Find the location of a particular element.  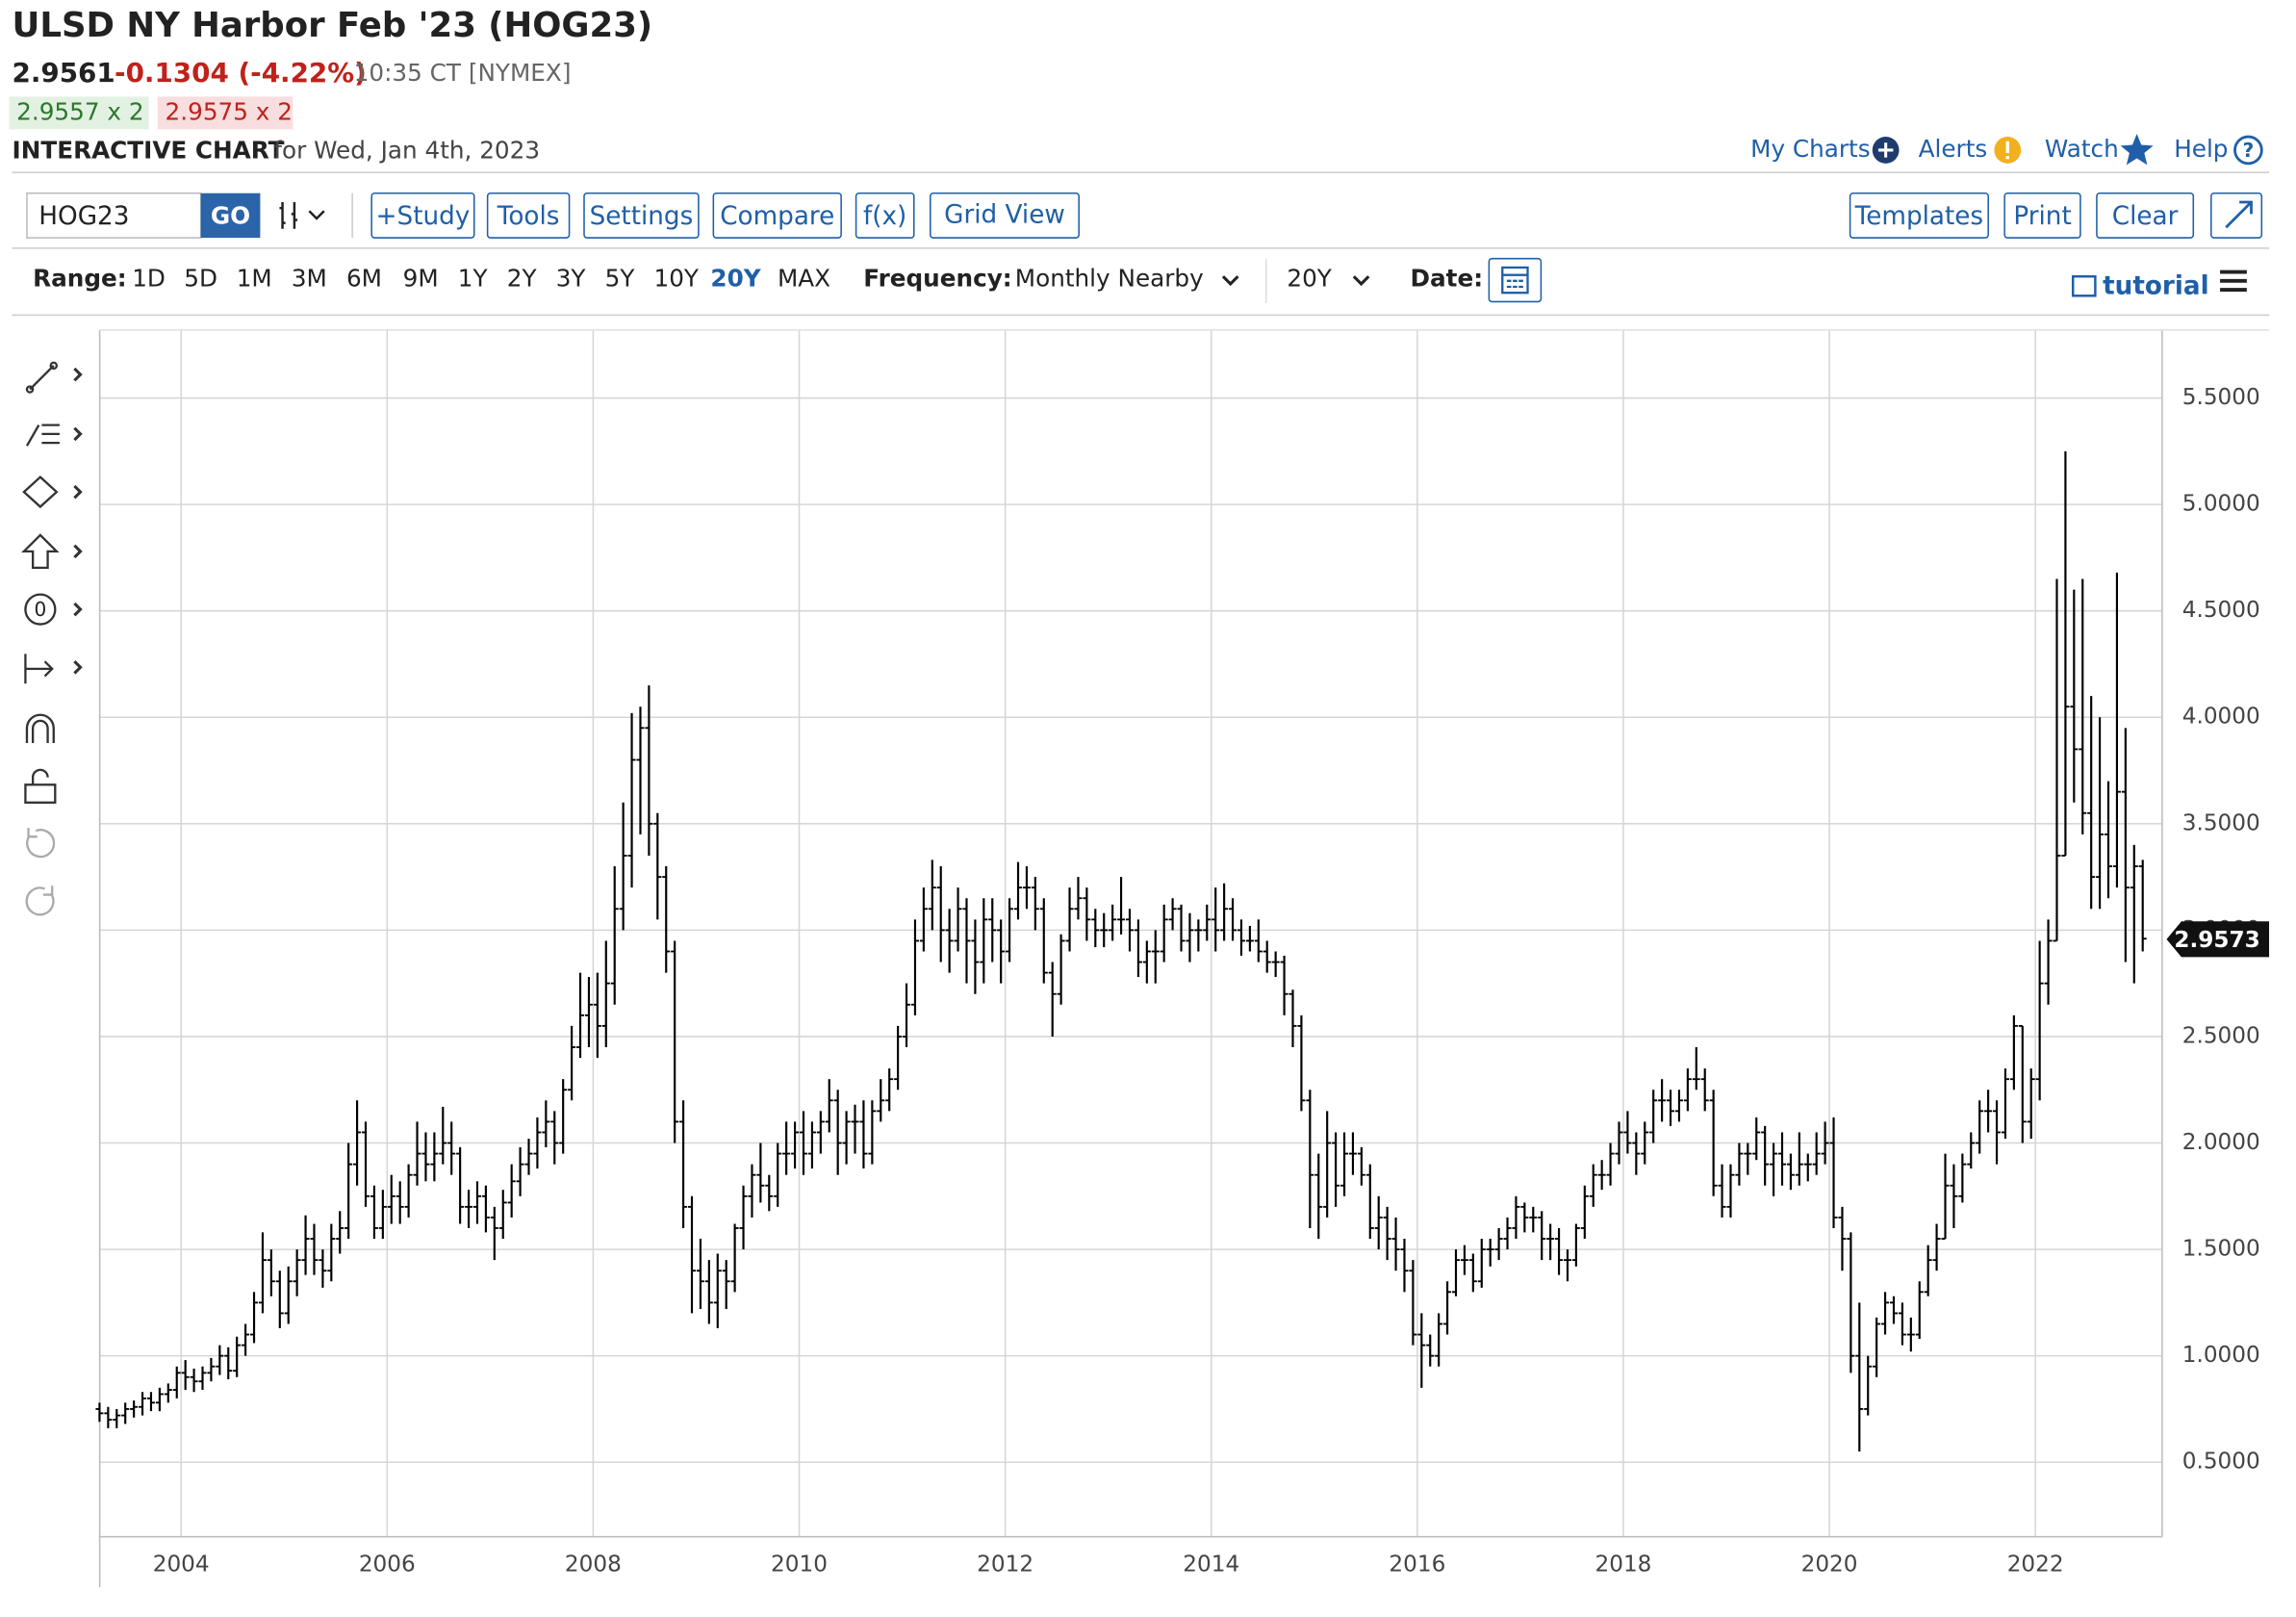

quote-time: 10:35 CT [NYMEX] is located at coordinates (463, 73).